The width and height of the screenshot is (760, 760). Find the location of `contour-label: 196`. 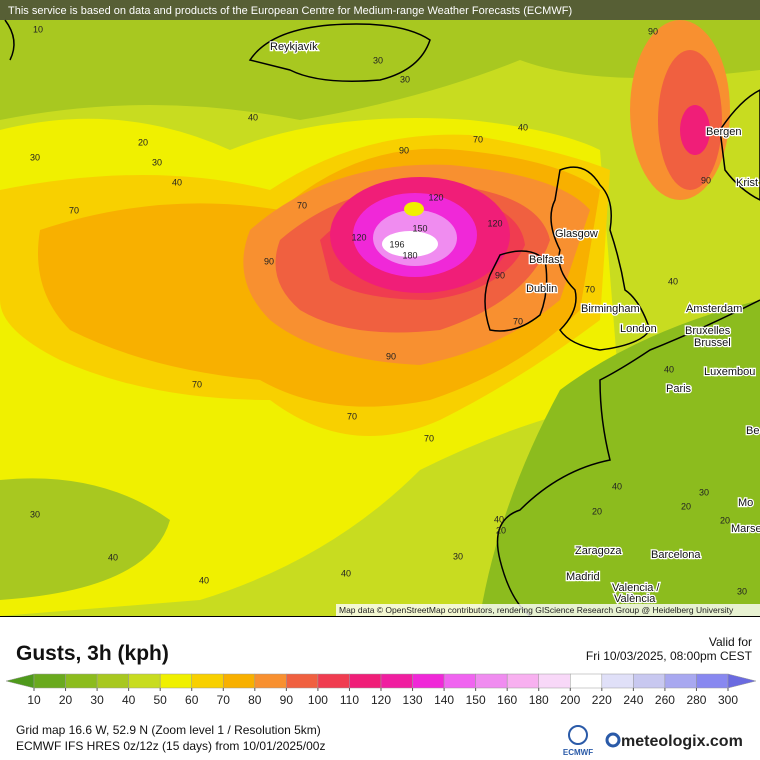

contour-label: 196 is located at coordinates (396, 244).